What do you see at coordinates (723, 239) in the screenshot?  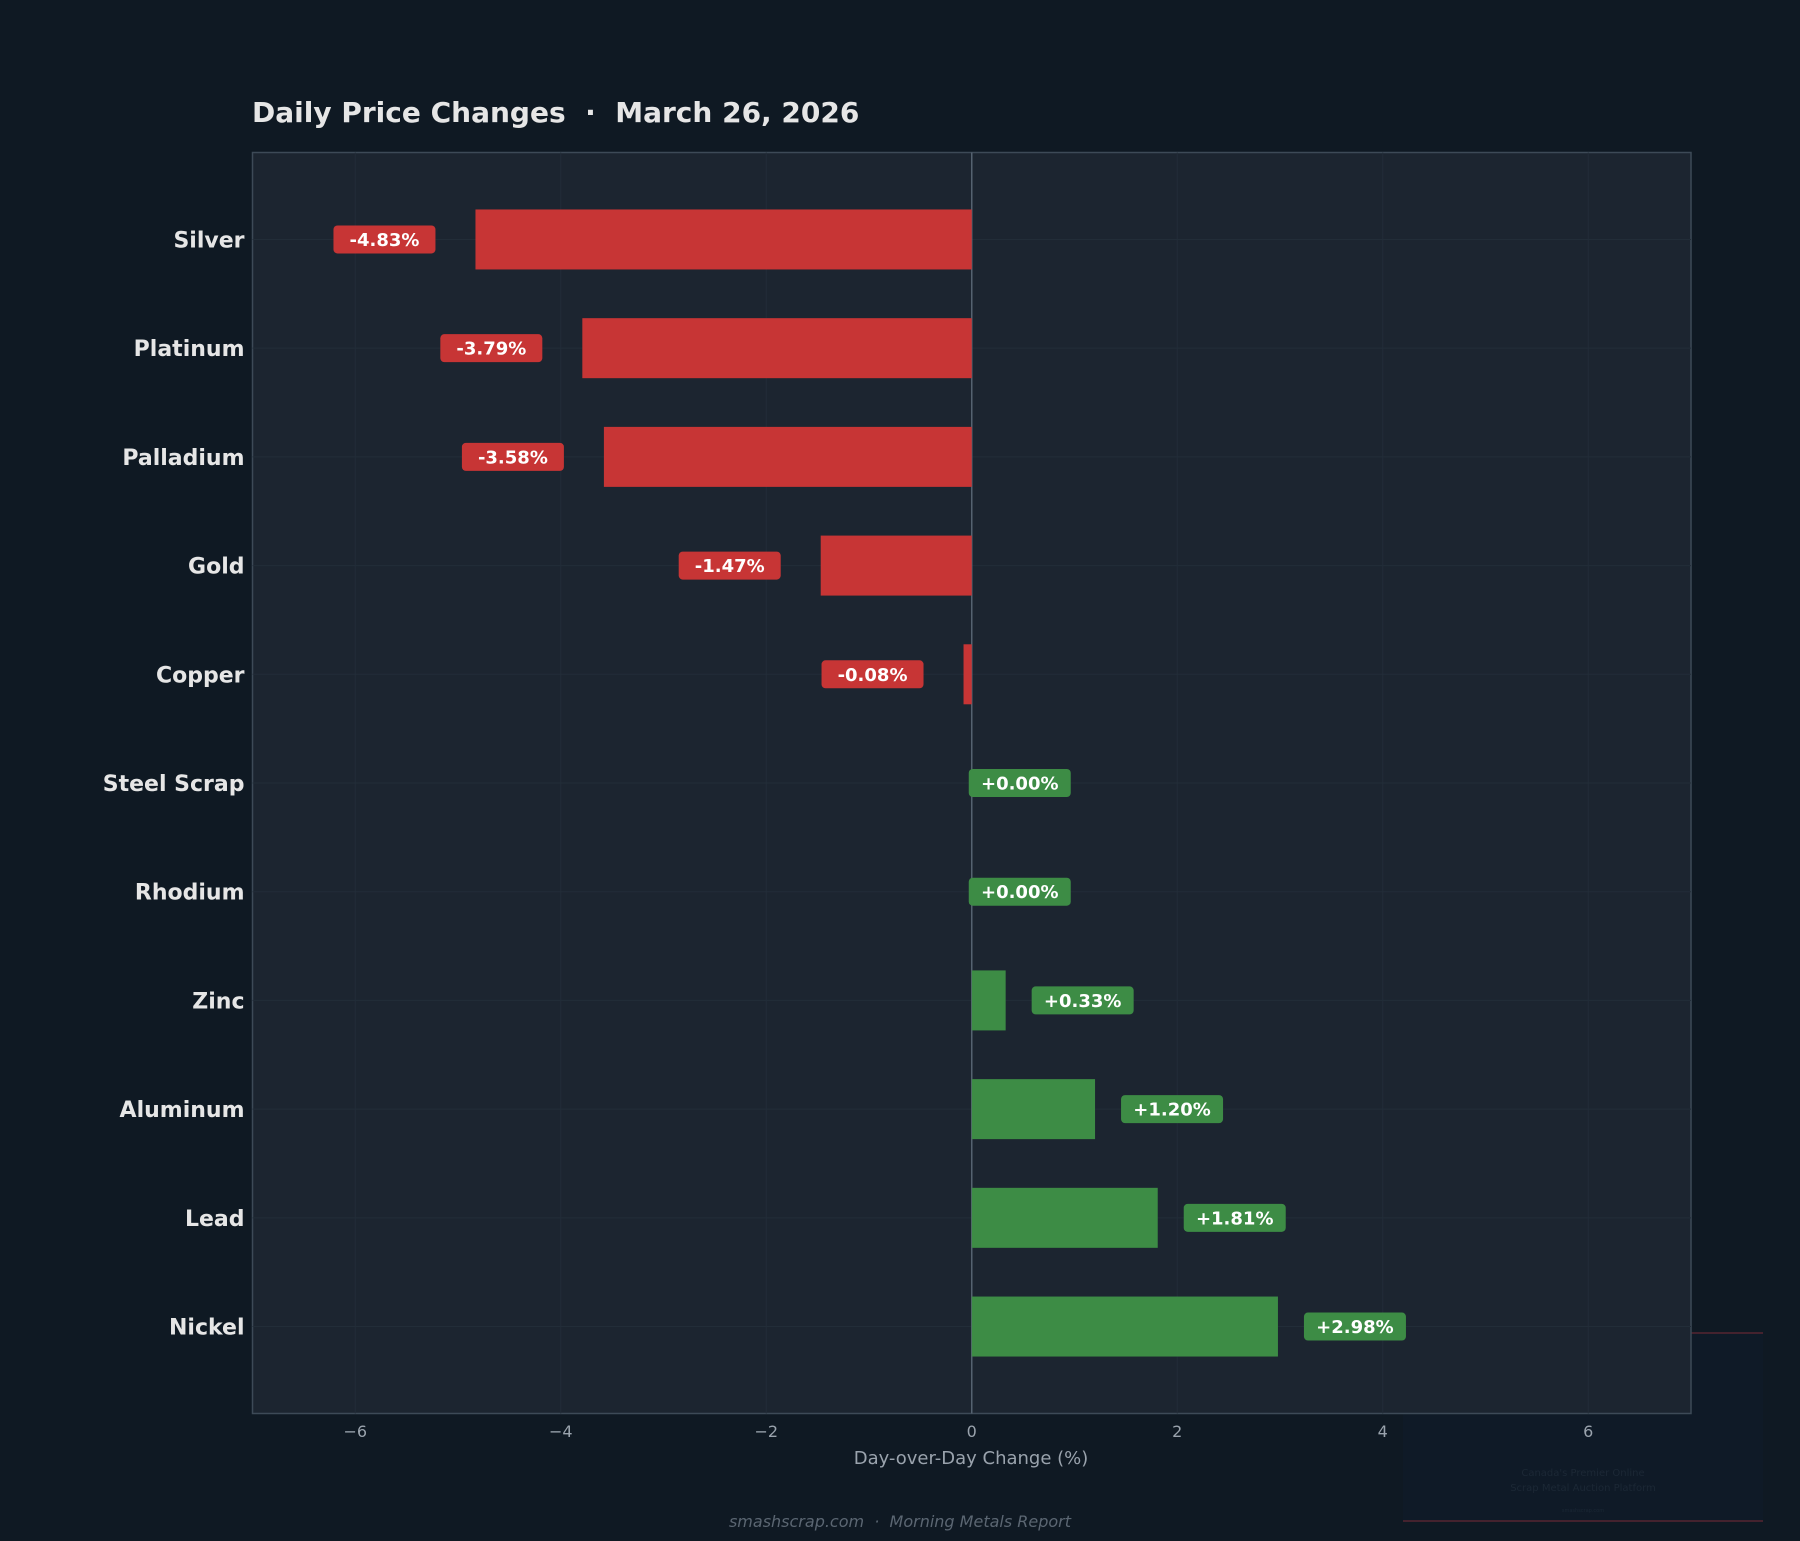 I see `bar-silver` at bounding box center [723, 239].